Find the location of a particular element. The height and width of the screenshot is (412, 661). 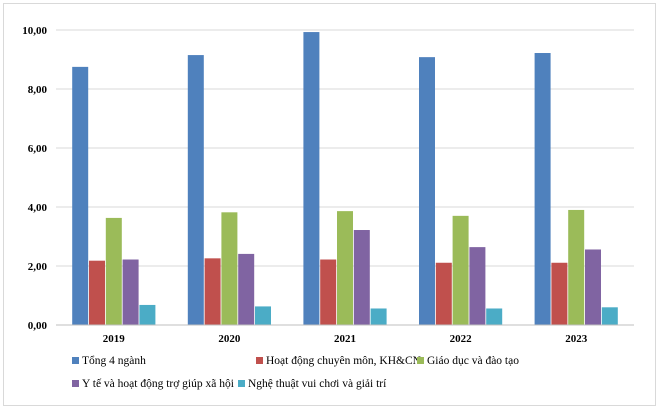

x-tick-label: 2023 is located at coordinates (576, 339).